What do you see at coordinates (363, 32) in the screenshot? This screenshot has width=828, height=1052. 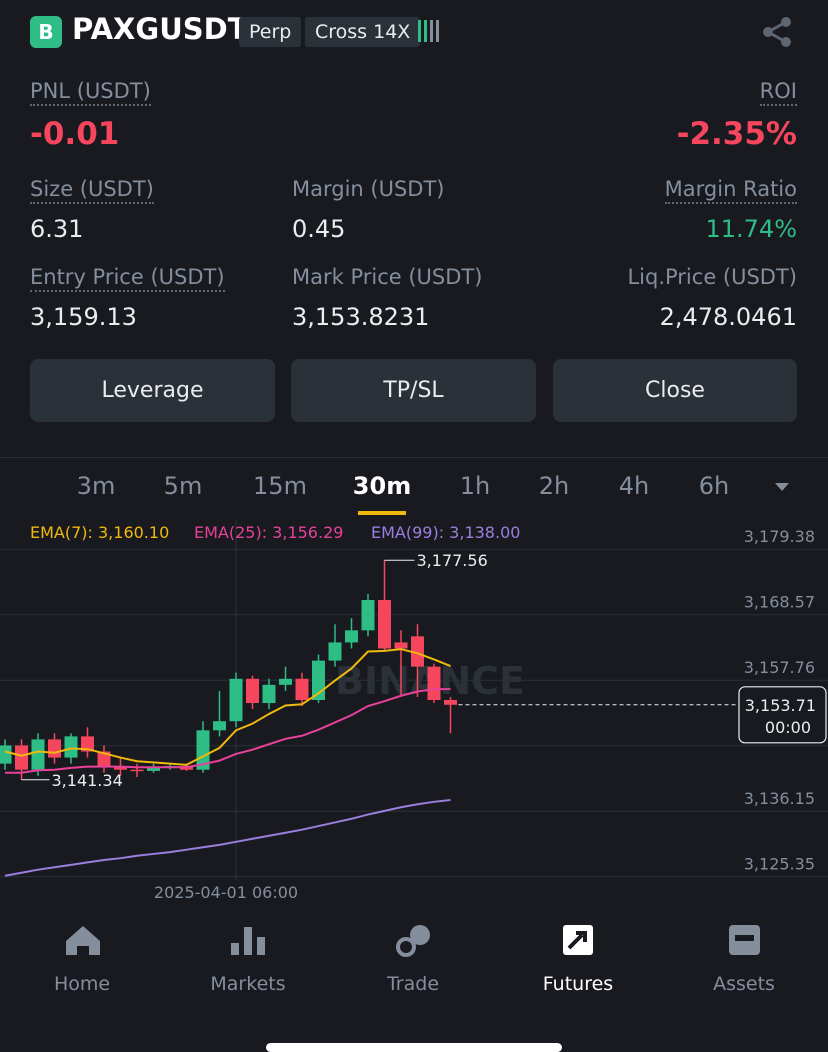 I see `tag: Cross 14X` at bounding box center [363, 32].